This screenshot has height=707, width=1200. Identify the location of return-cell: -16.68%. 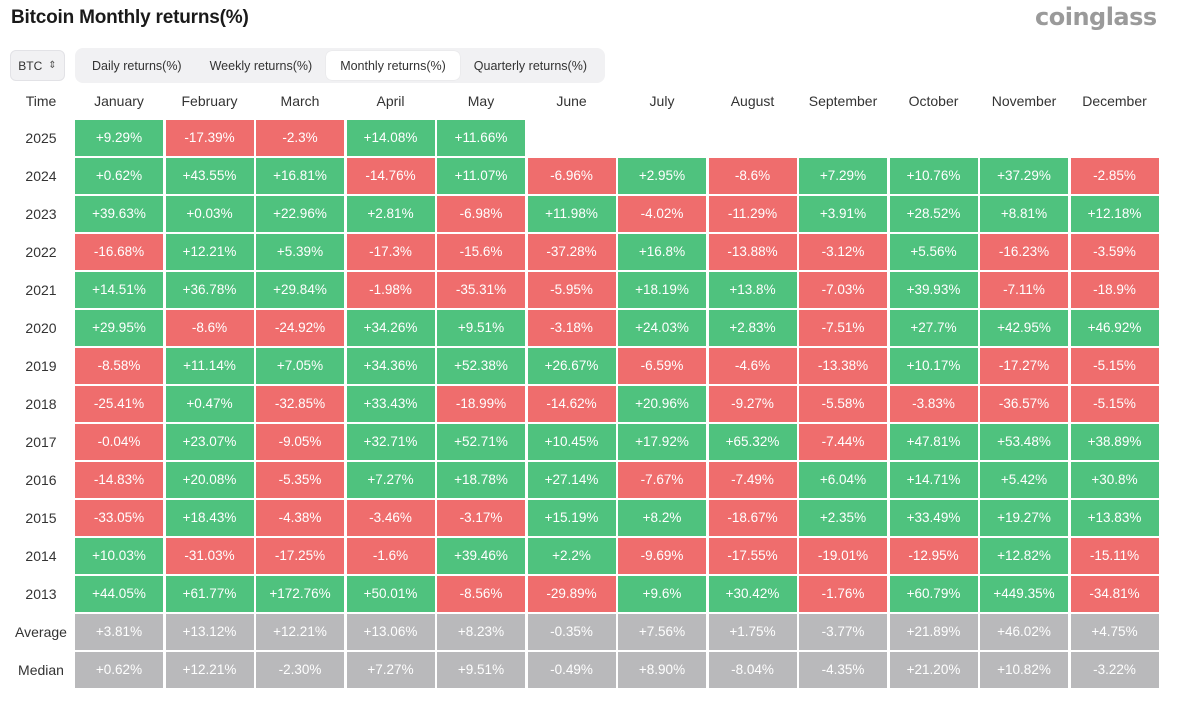
(119, 252).